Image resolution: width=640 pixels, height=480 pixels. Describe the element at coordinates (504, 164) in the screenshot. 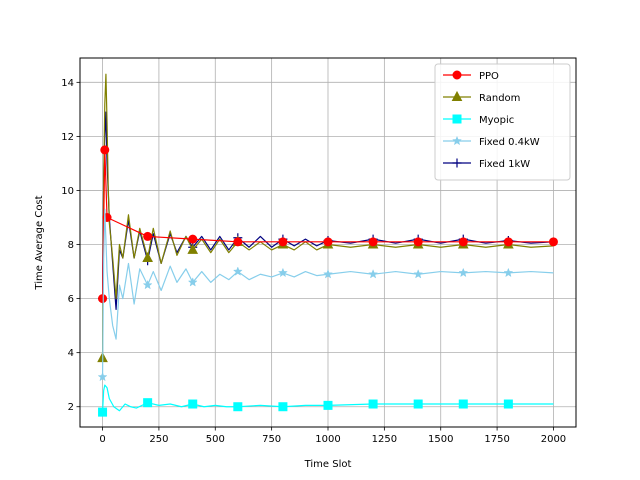

I see `legend-label-fixed-1kw: Fixed 1kW` at that location.